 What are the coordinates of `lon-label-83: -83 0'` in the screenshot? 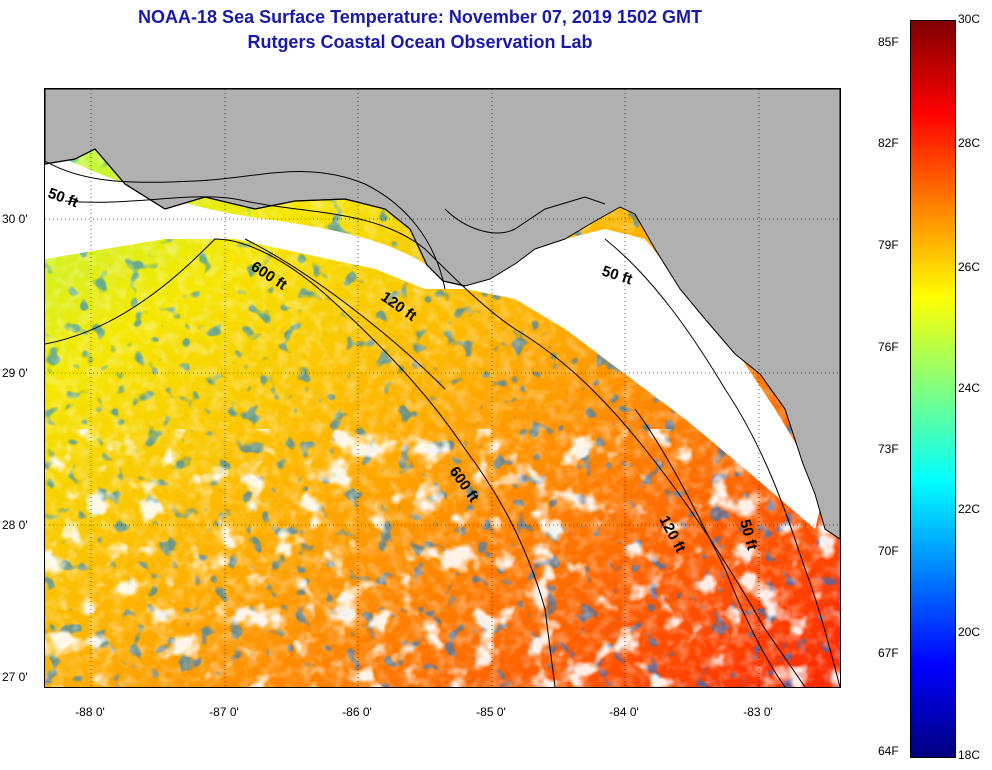 It's located at (758, 712).